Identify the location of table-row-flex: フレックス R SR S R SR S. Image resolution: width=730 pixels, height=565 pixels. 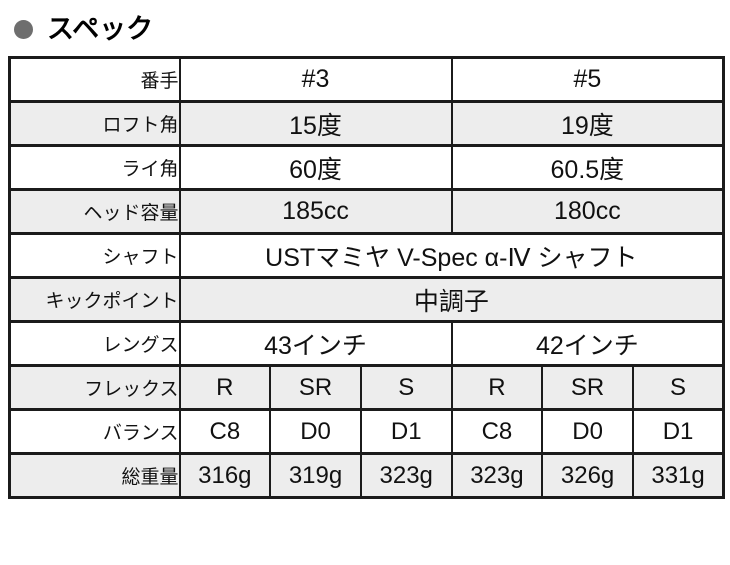
(366, 387).